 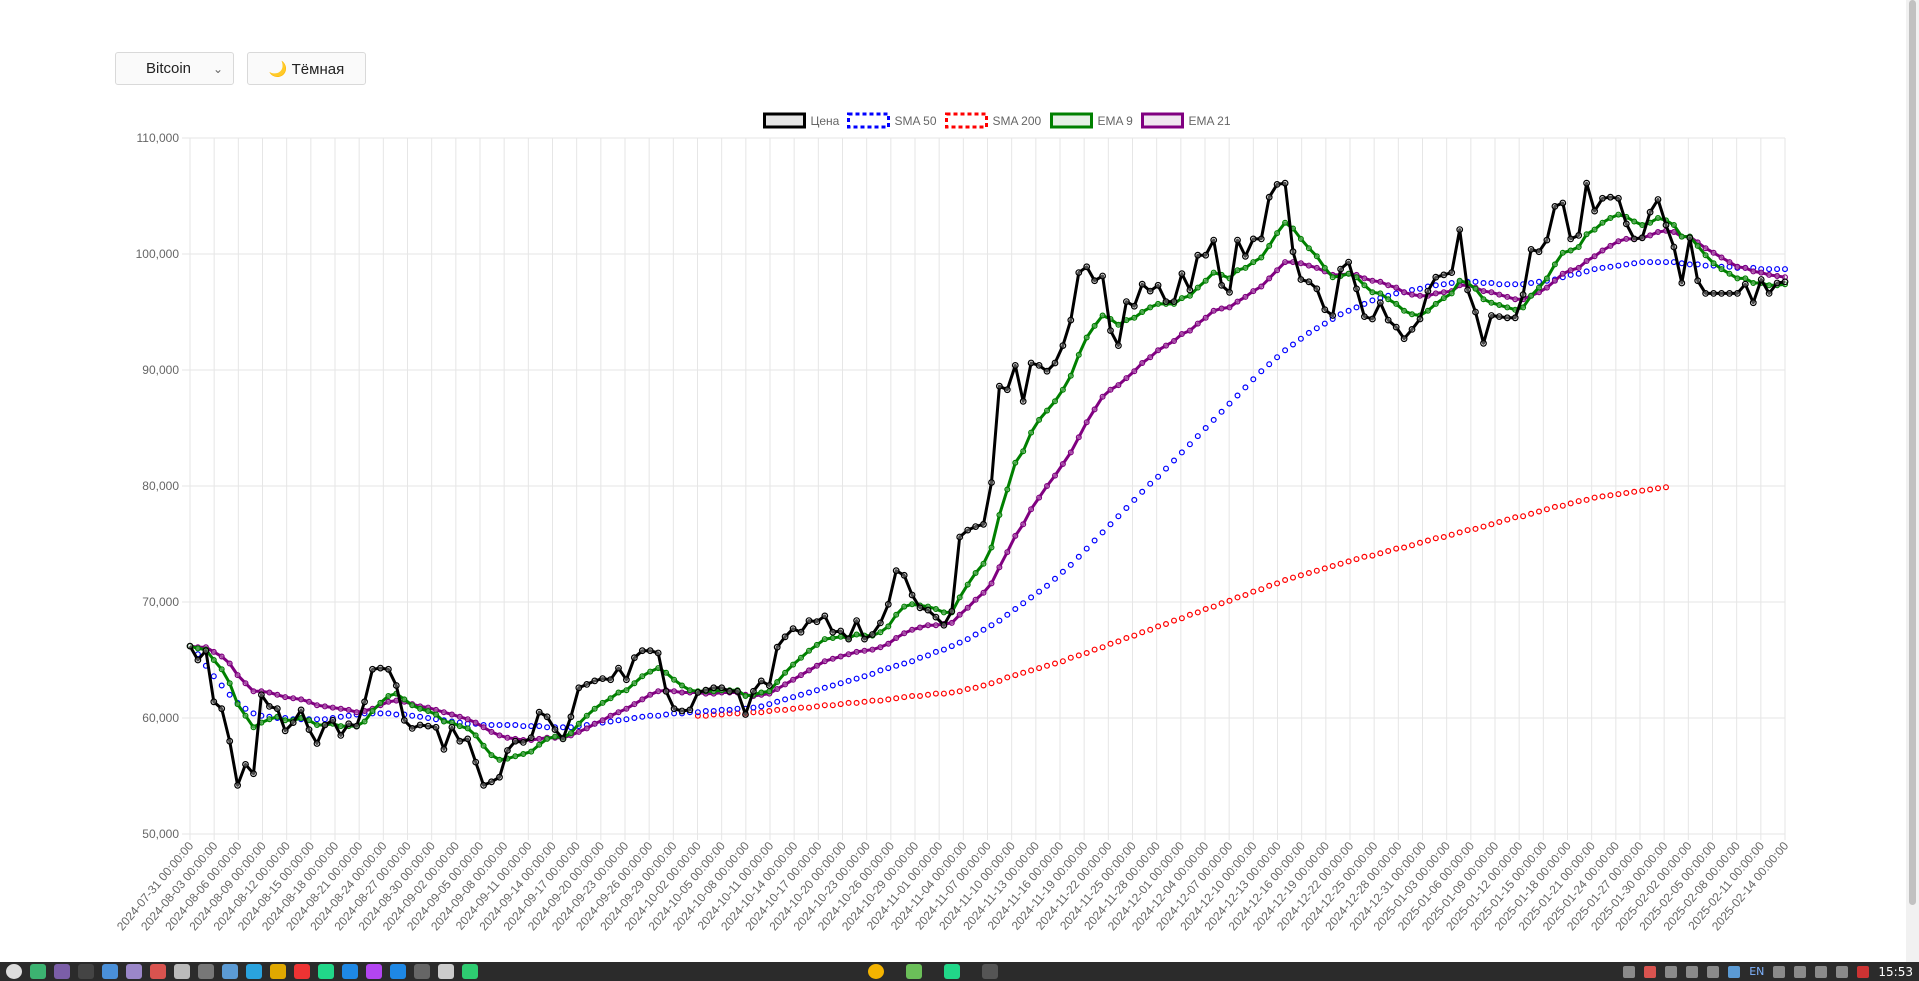 I want to click on terminal-icon, so click(x=86, y=971).